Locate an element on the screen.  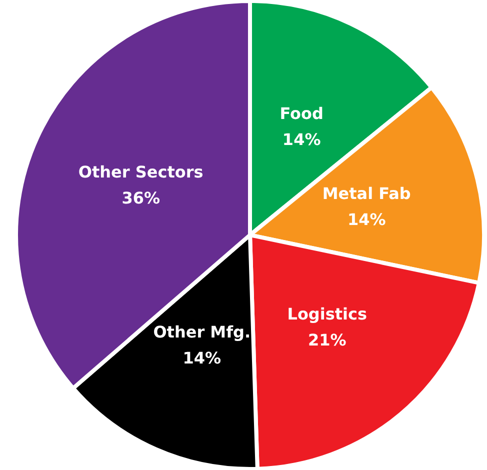
data-label: 21% is located at coordinates (327, 340).